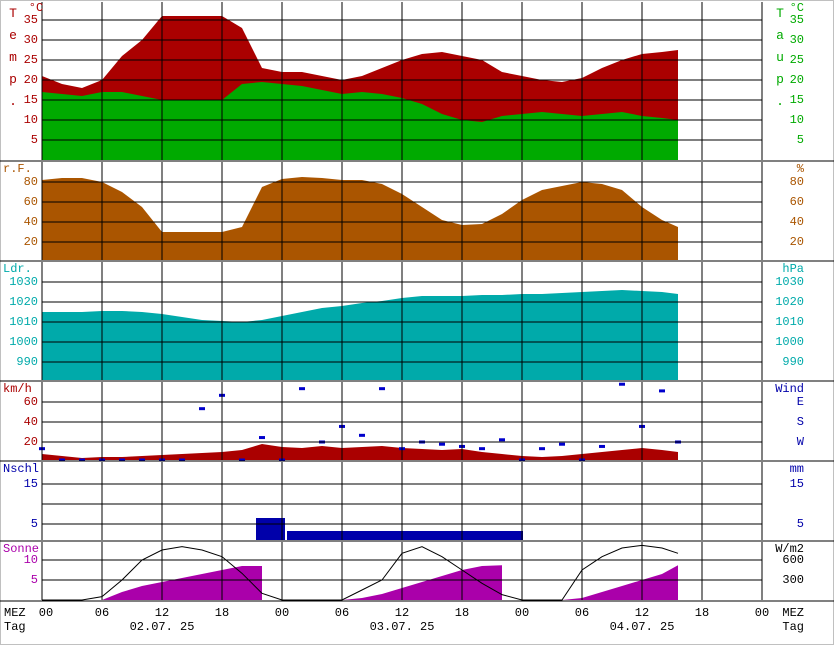  I want to click on y-tick-label-right: 20, so click(797, 242).